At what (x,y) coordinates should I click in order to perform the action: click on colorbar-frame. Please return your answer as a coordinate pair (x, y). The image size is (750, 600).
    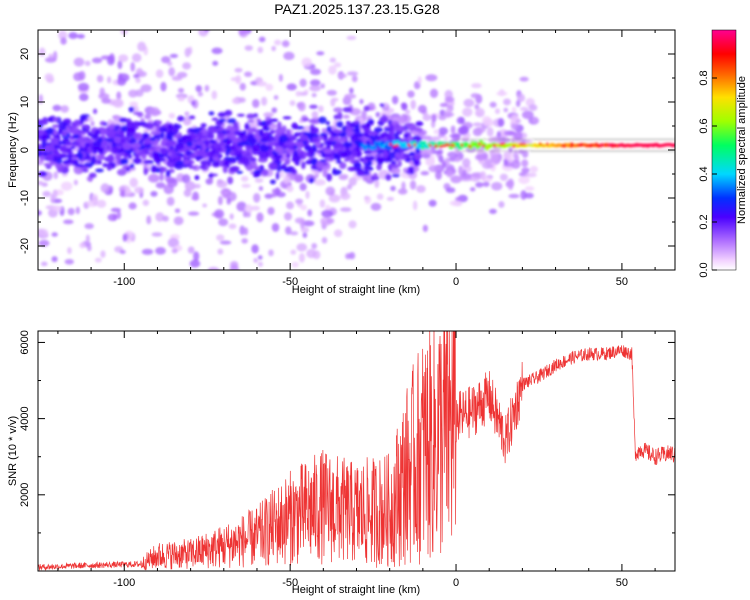
    Looking at the image, I should click on (724, 150).